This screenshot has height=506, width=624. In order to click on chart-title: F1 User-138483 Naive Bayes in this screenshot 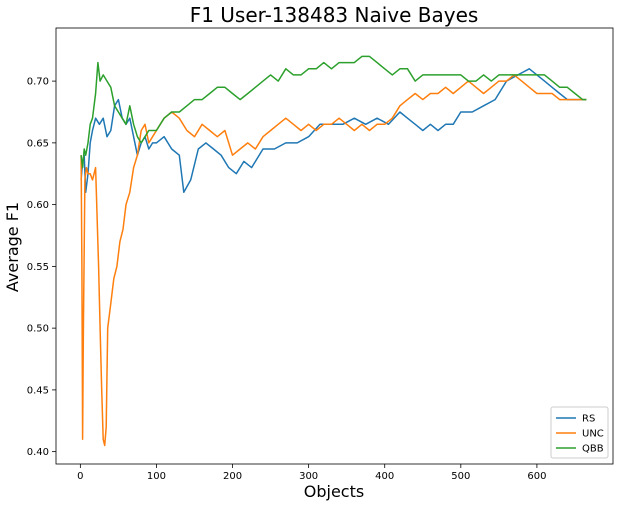, I will do `click(334, 15)`.